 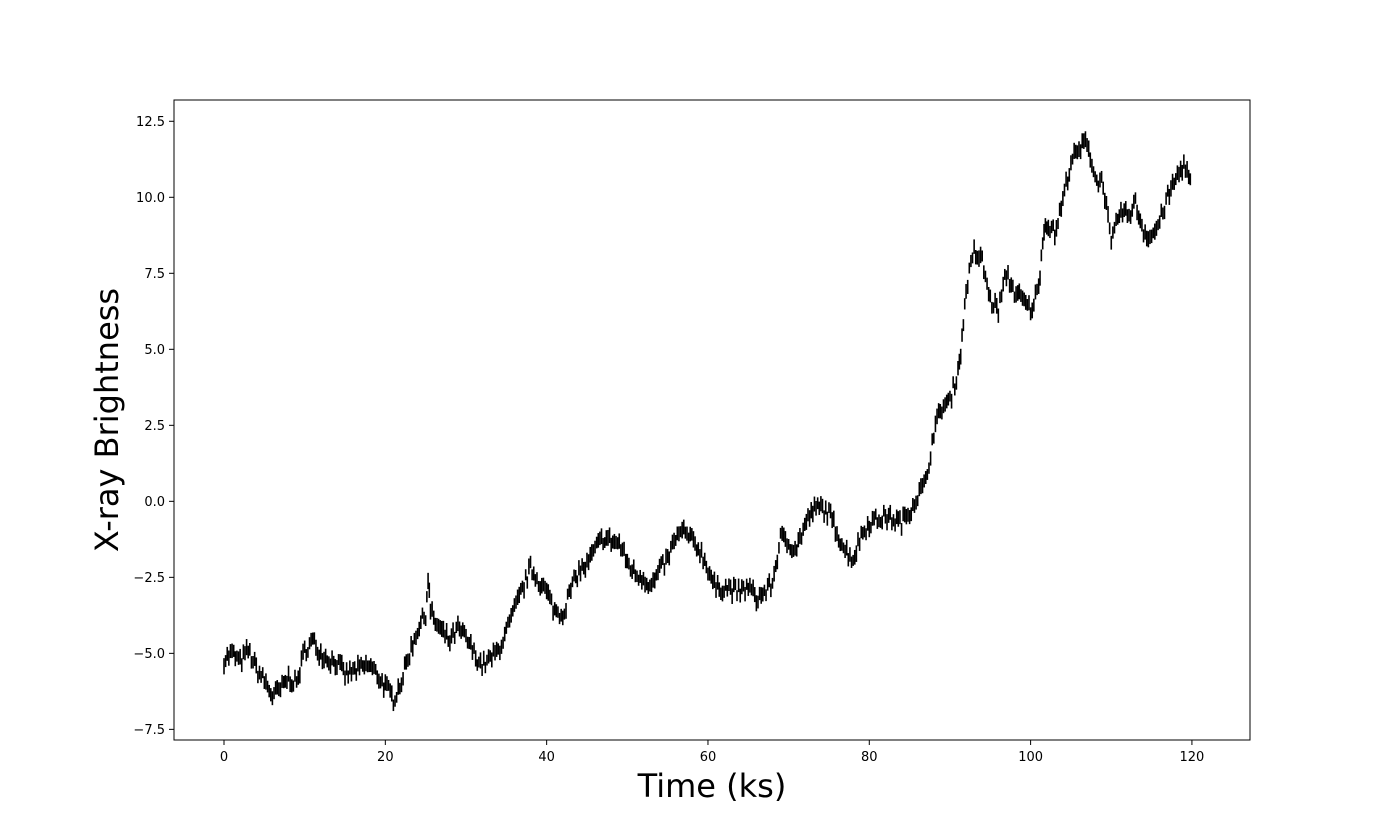 What do you see at coordinates (154, 502) in the screenshot?
I see `y-tick-label: 0.0` at bounding box center [154, 502].